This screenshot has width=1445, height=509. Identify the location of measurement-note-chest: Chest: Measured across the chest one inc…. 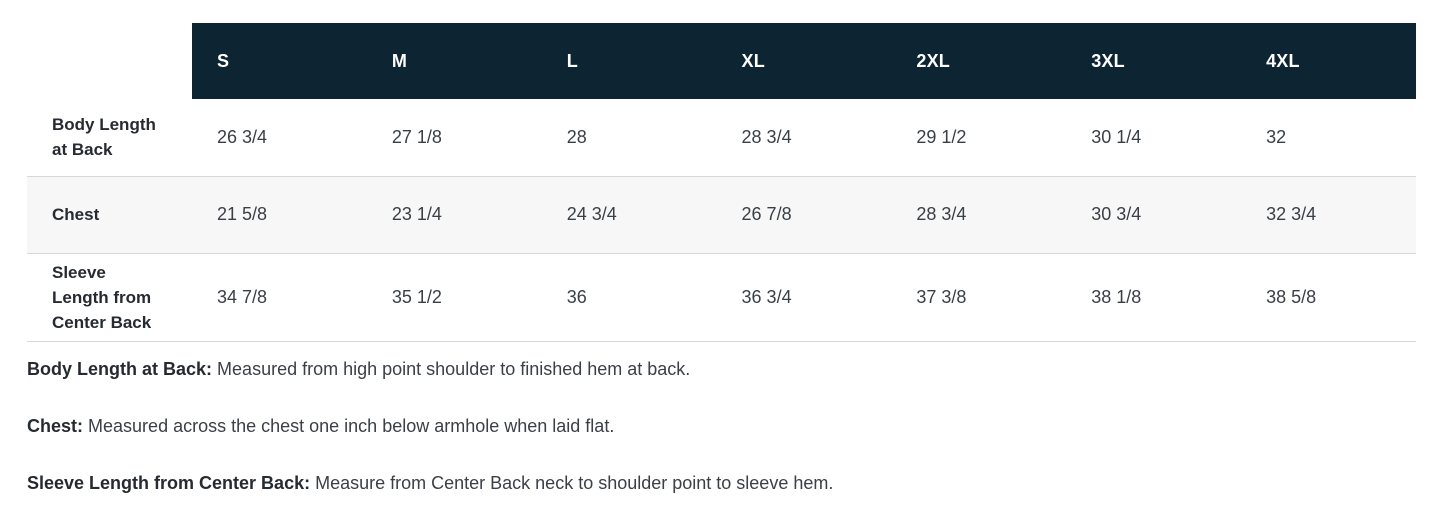
(721, 426).